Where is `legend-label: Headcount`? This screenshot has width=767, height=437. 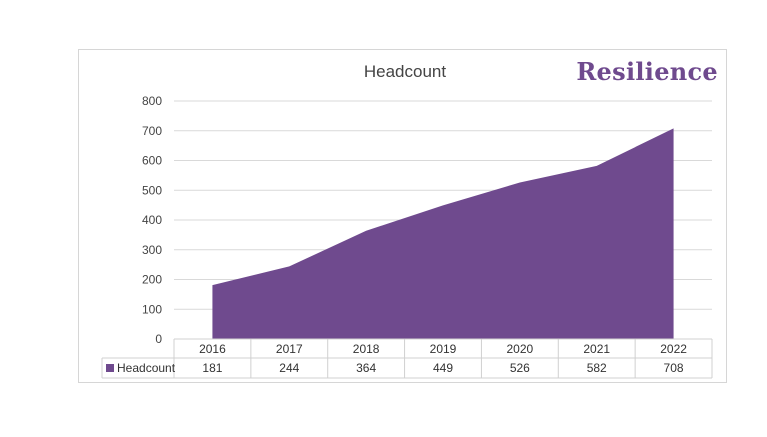 legend-label: Headcount is located at coordinates (146, 368).